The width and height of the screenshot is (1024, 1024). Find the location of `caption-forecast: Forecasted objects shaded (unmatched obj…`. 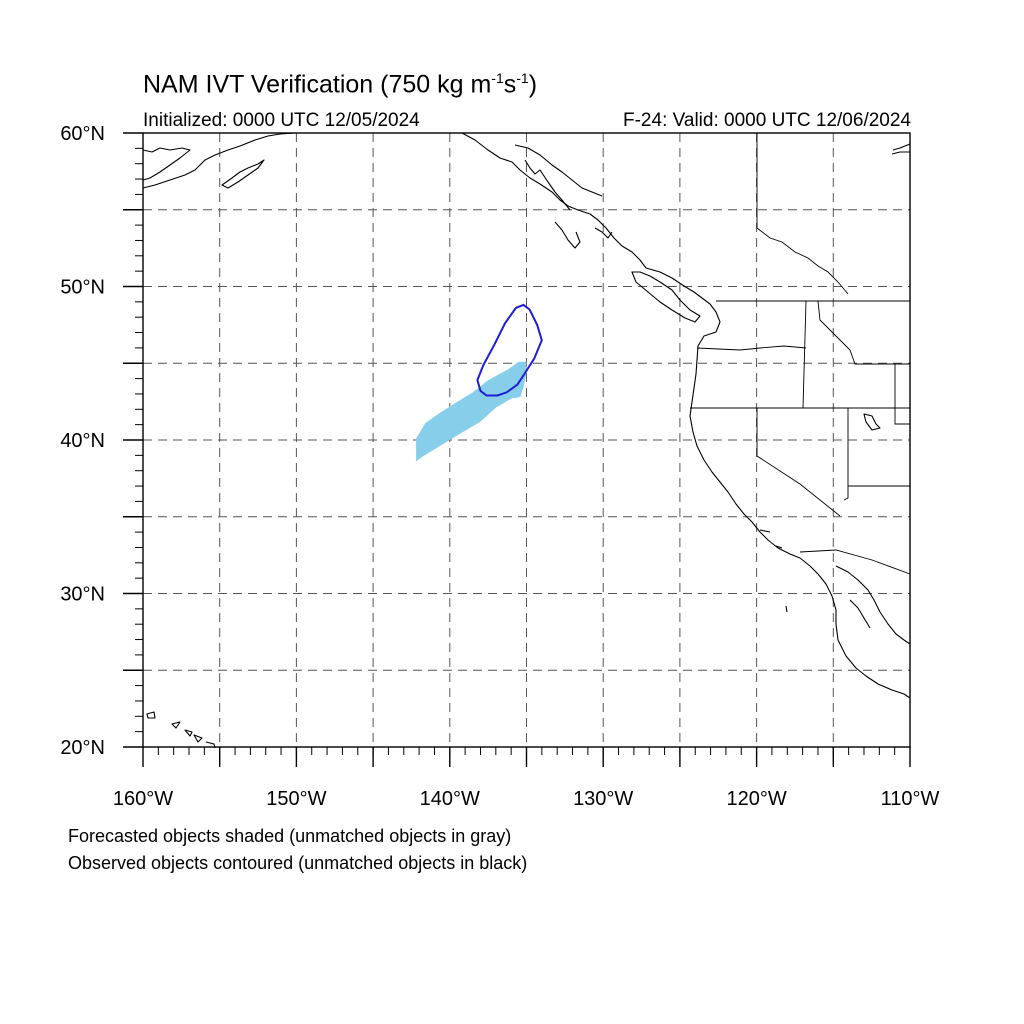

caption-forecast: Forecasted objects shaded (unmatched obj… is located at coordinates (290, 836).